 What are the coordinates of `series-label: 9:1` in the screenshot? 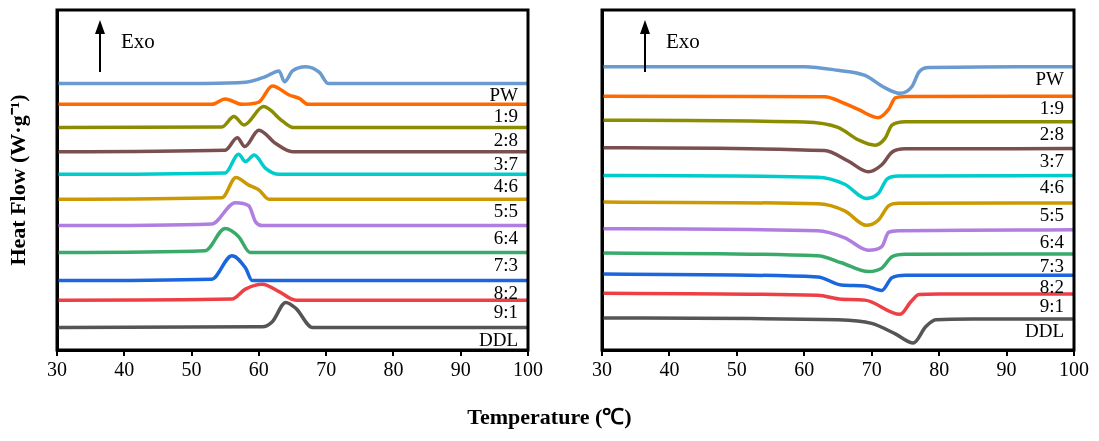 It's located at (505, 312).